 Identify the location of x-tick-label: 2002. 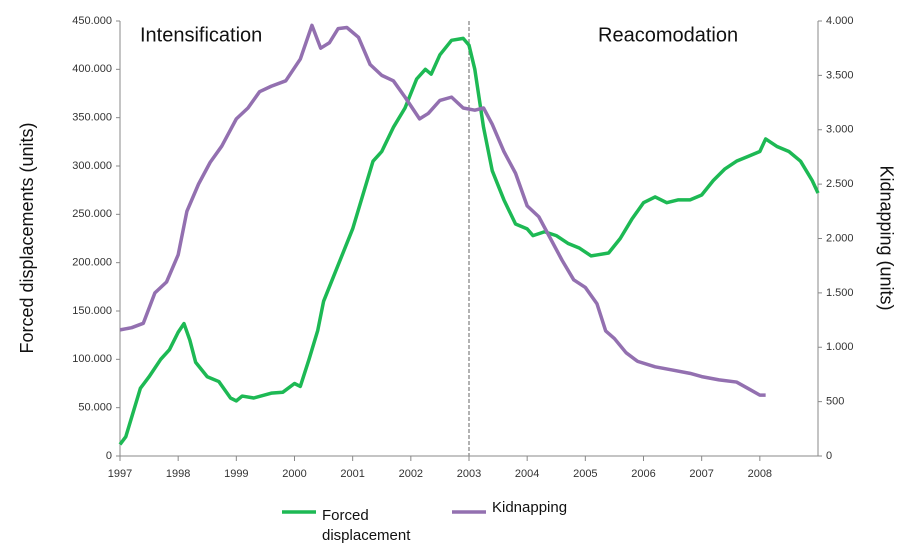
(411, 474).